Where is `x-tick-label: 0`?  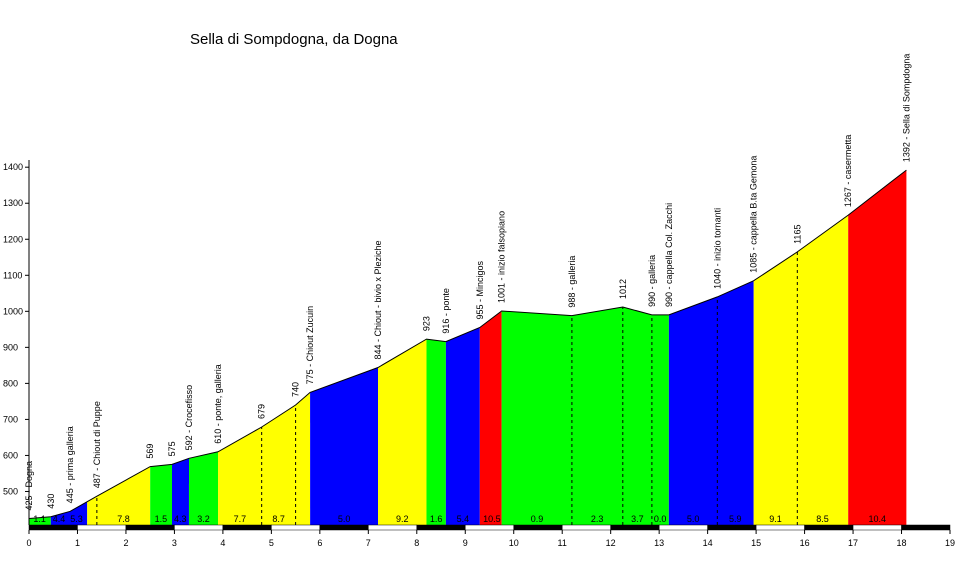
x-tick-label: 0 is located at coordinates (28, 543).